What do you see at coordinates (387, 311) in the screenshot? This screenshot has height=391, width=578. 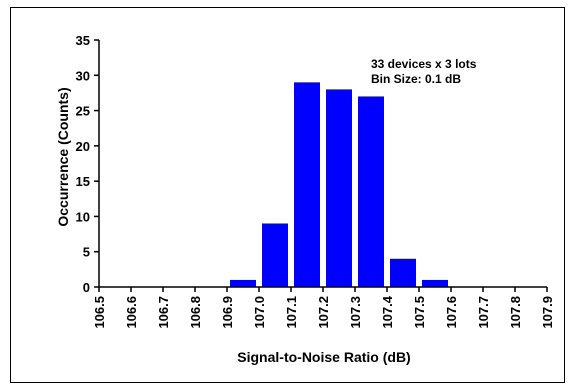 I see `x-tick-label: 107.4` at bounding box center [387, 311].